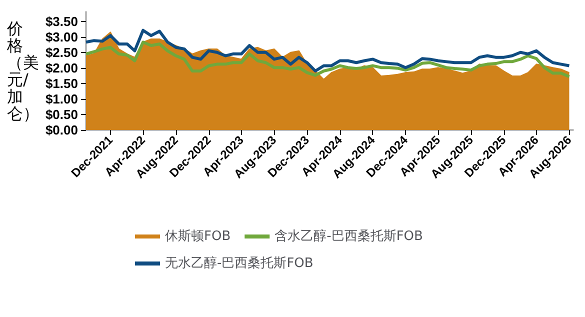 The height and width of the screenshot is (317, 585). Describe the element at coordinates (61, 83) in the screenshot. I see `y-tick-label: $1.50` at that location.